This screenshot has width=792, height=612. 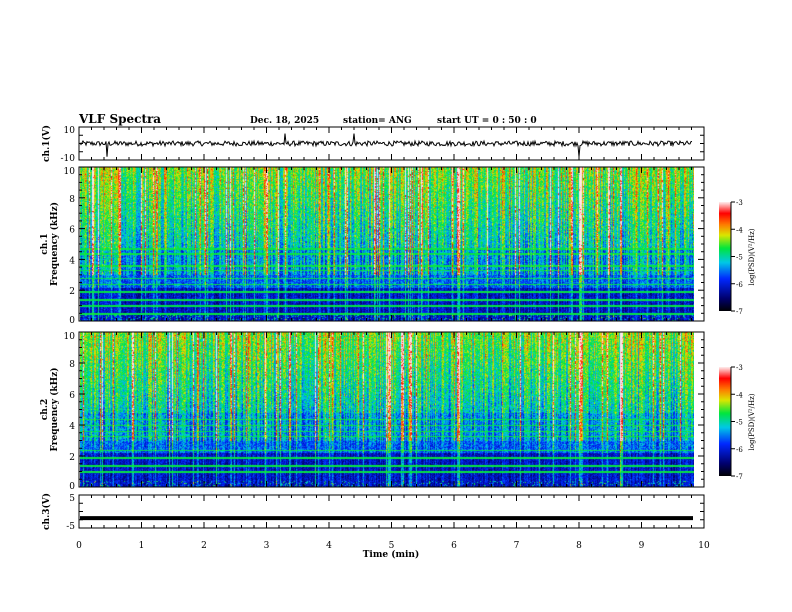 What do you see at coordinates (704, 546) in the screenshot?
I see `x-tick-label: 10` at bounding box center [704, 546].